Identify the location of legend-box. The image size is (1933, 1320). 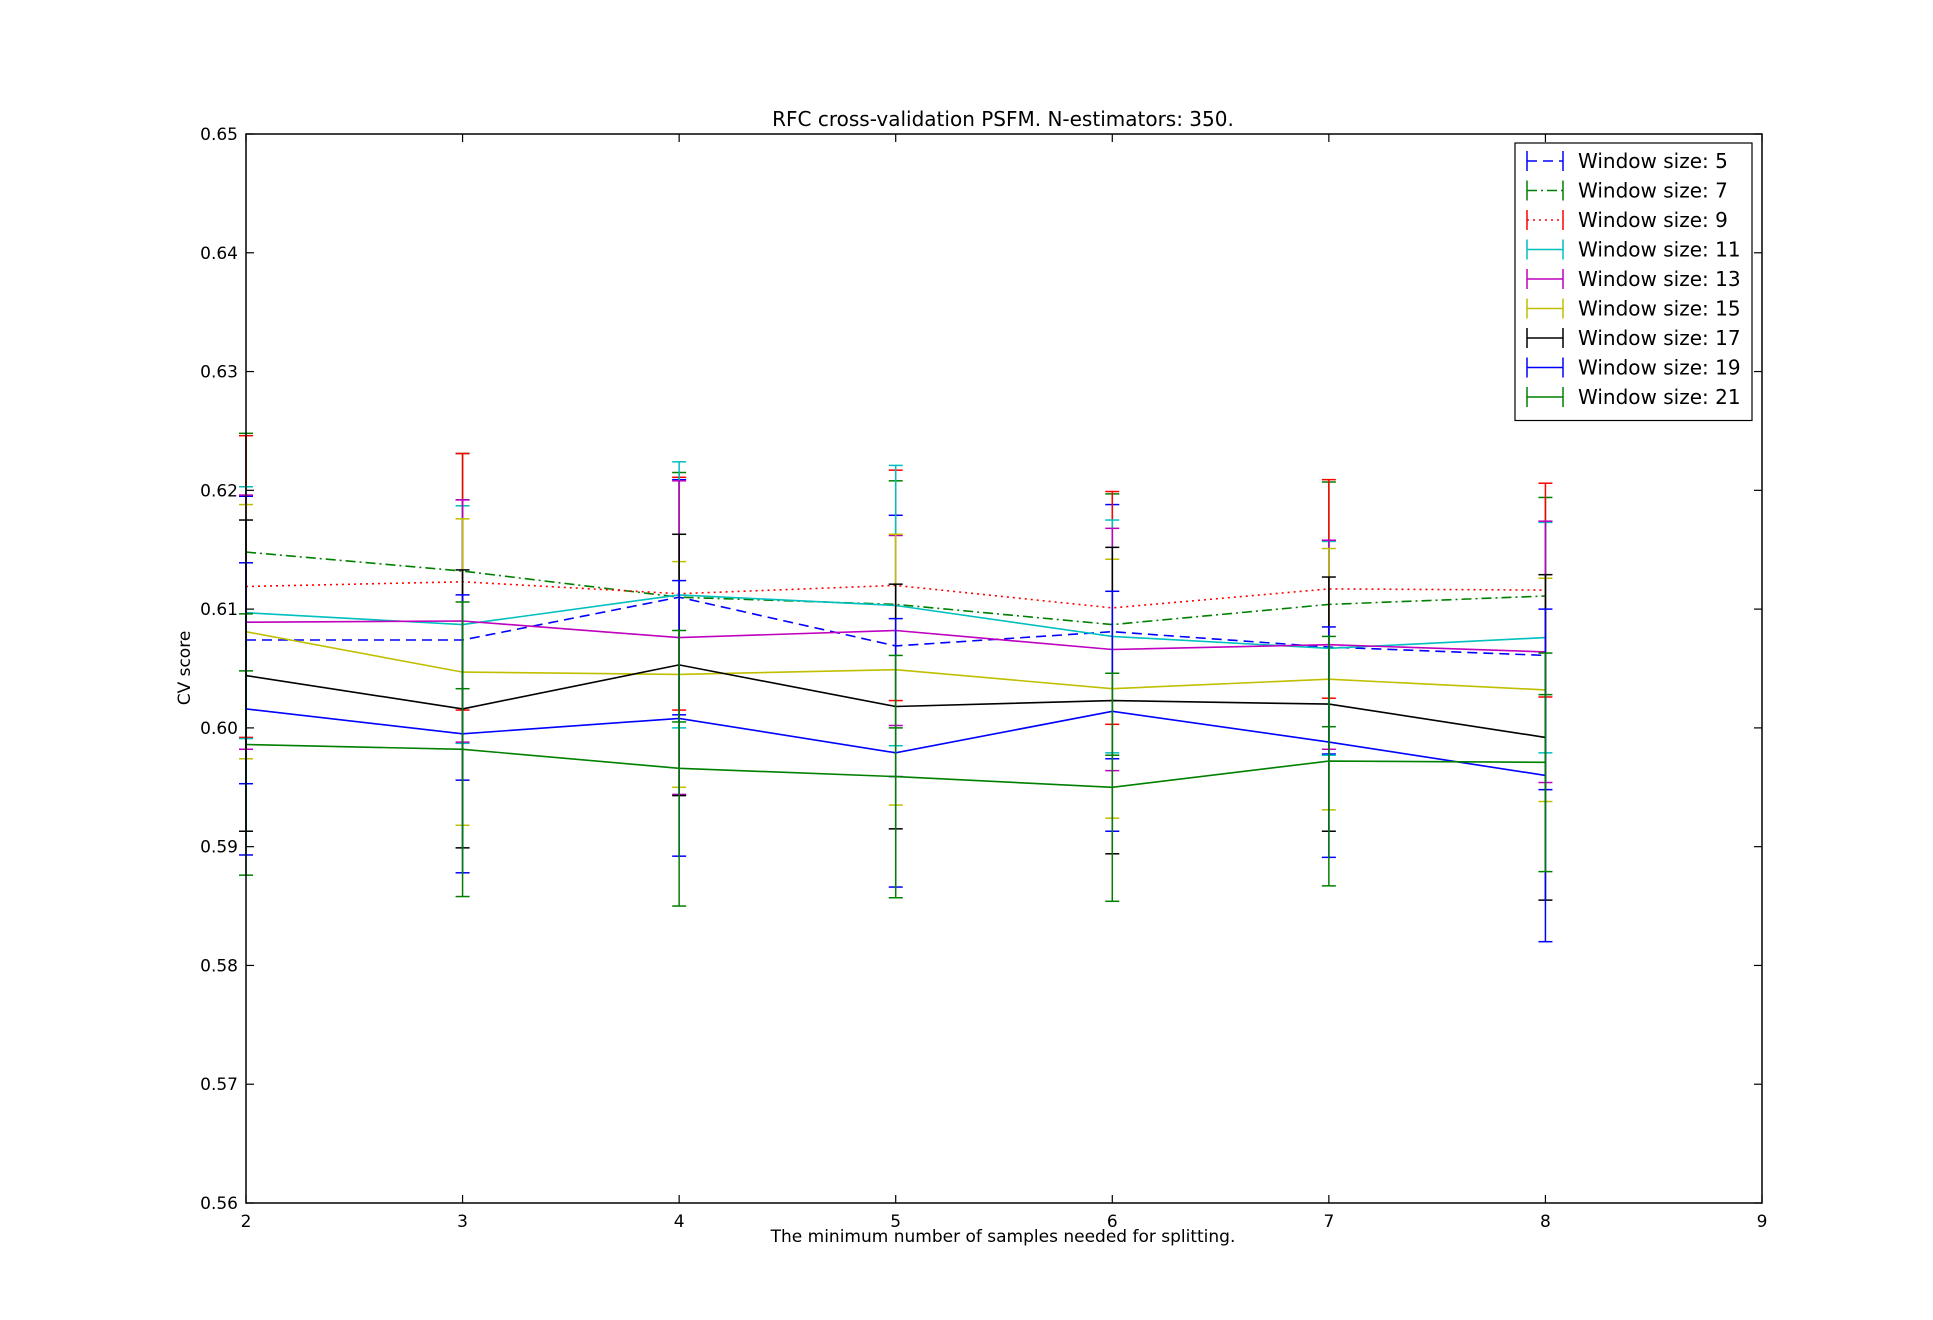
(1633, 282).